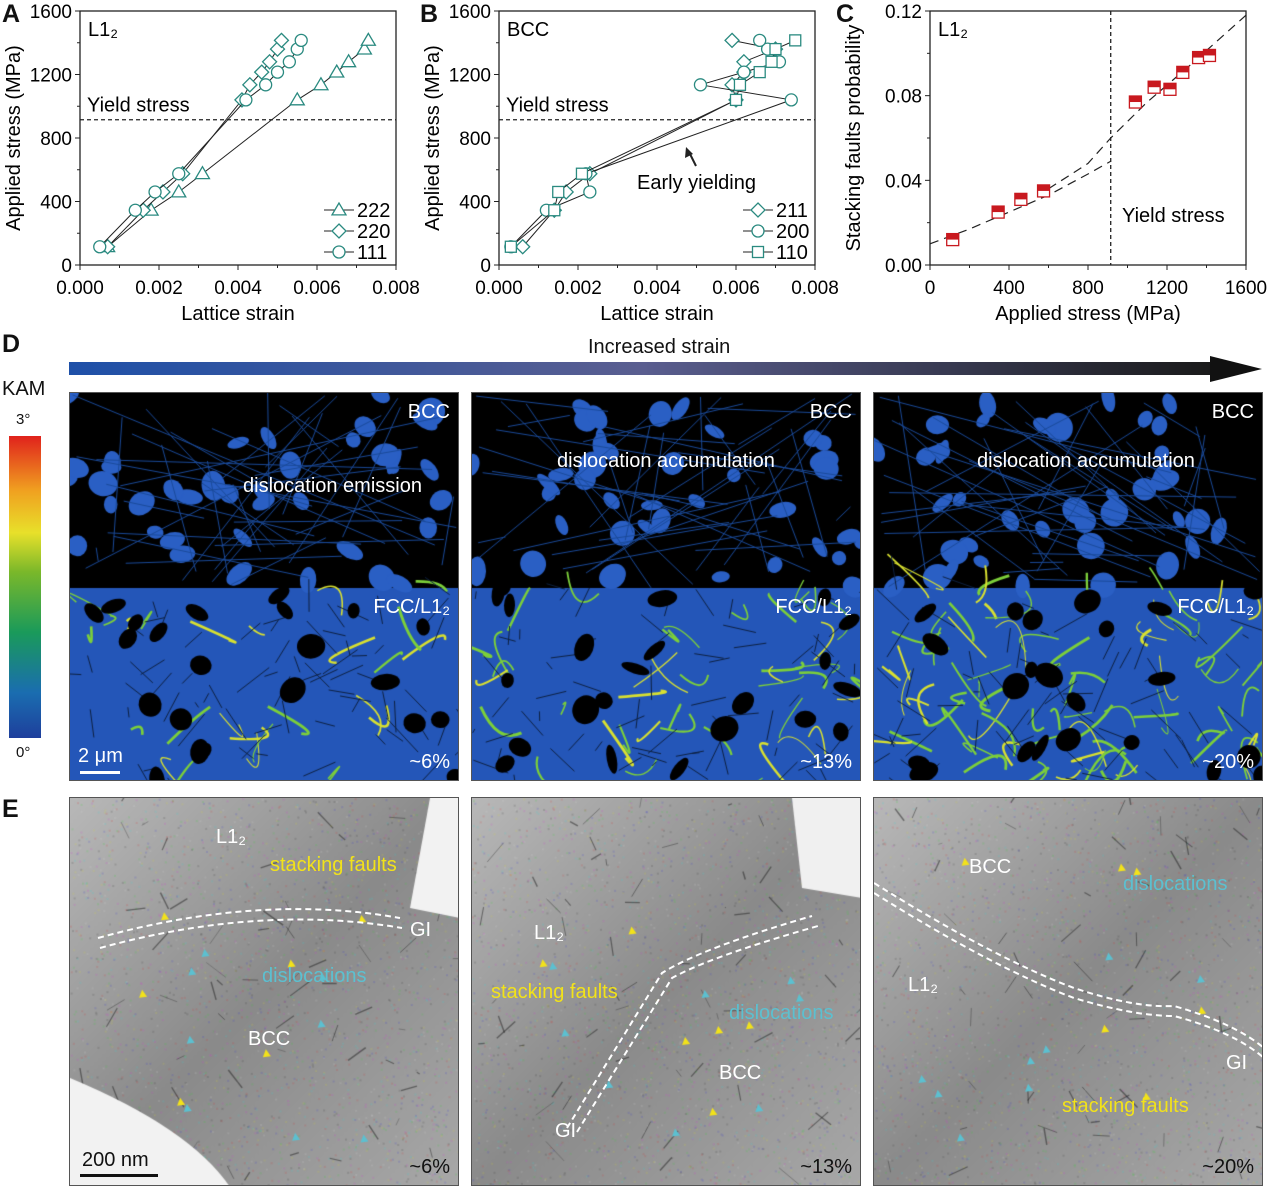 The width and height of the screenshot is (1269, 1186). What do you see at coordinates (10, 809) in the screenshot?
I see `panel-letter-e: E` at bounding box center [10, 809].